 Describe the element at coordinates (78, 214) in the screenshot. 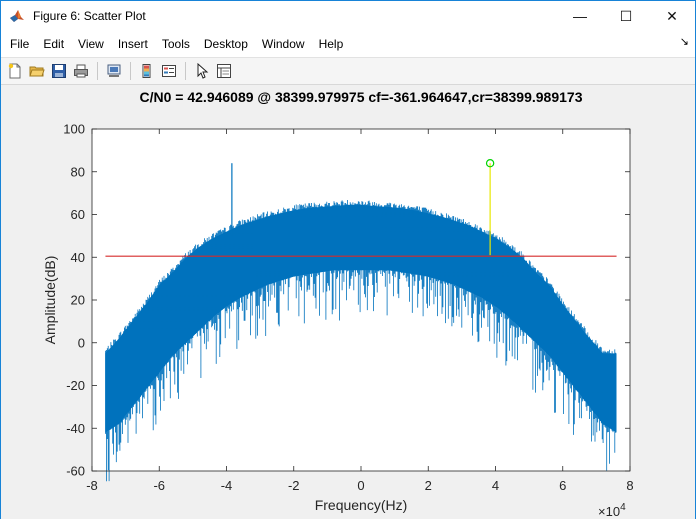

I see `y-tick-label: 60` at that location.